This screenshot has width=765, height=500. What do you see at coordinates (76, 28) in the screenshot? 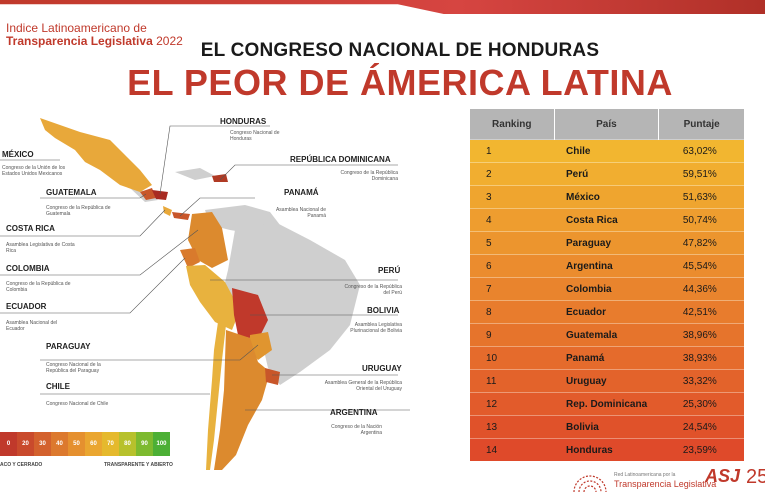
I see `index-title-line1: Indice Latinoamericano de` at bounding box center [76, 28].